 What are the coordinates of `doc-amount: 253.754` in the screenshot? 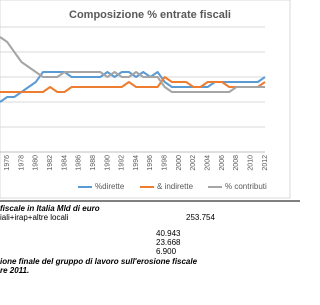 It's located at (200, 217).